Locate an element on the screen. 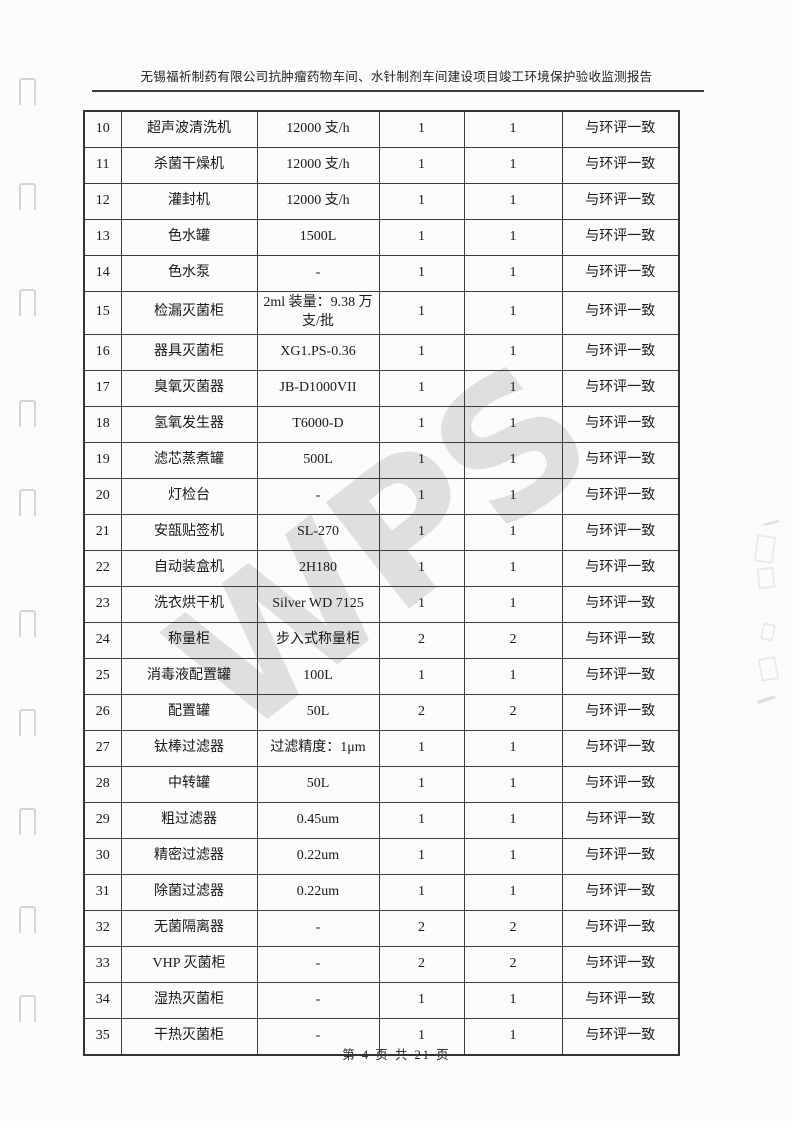 This screenshot has height=1121, width=793. table-row: 21 安瓿贴签机 SL-270 1 1 与环评一致 is located at coordinates (381, 532).